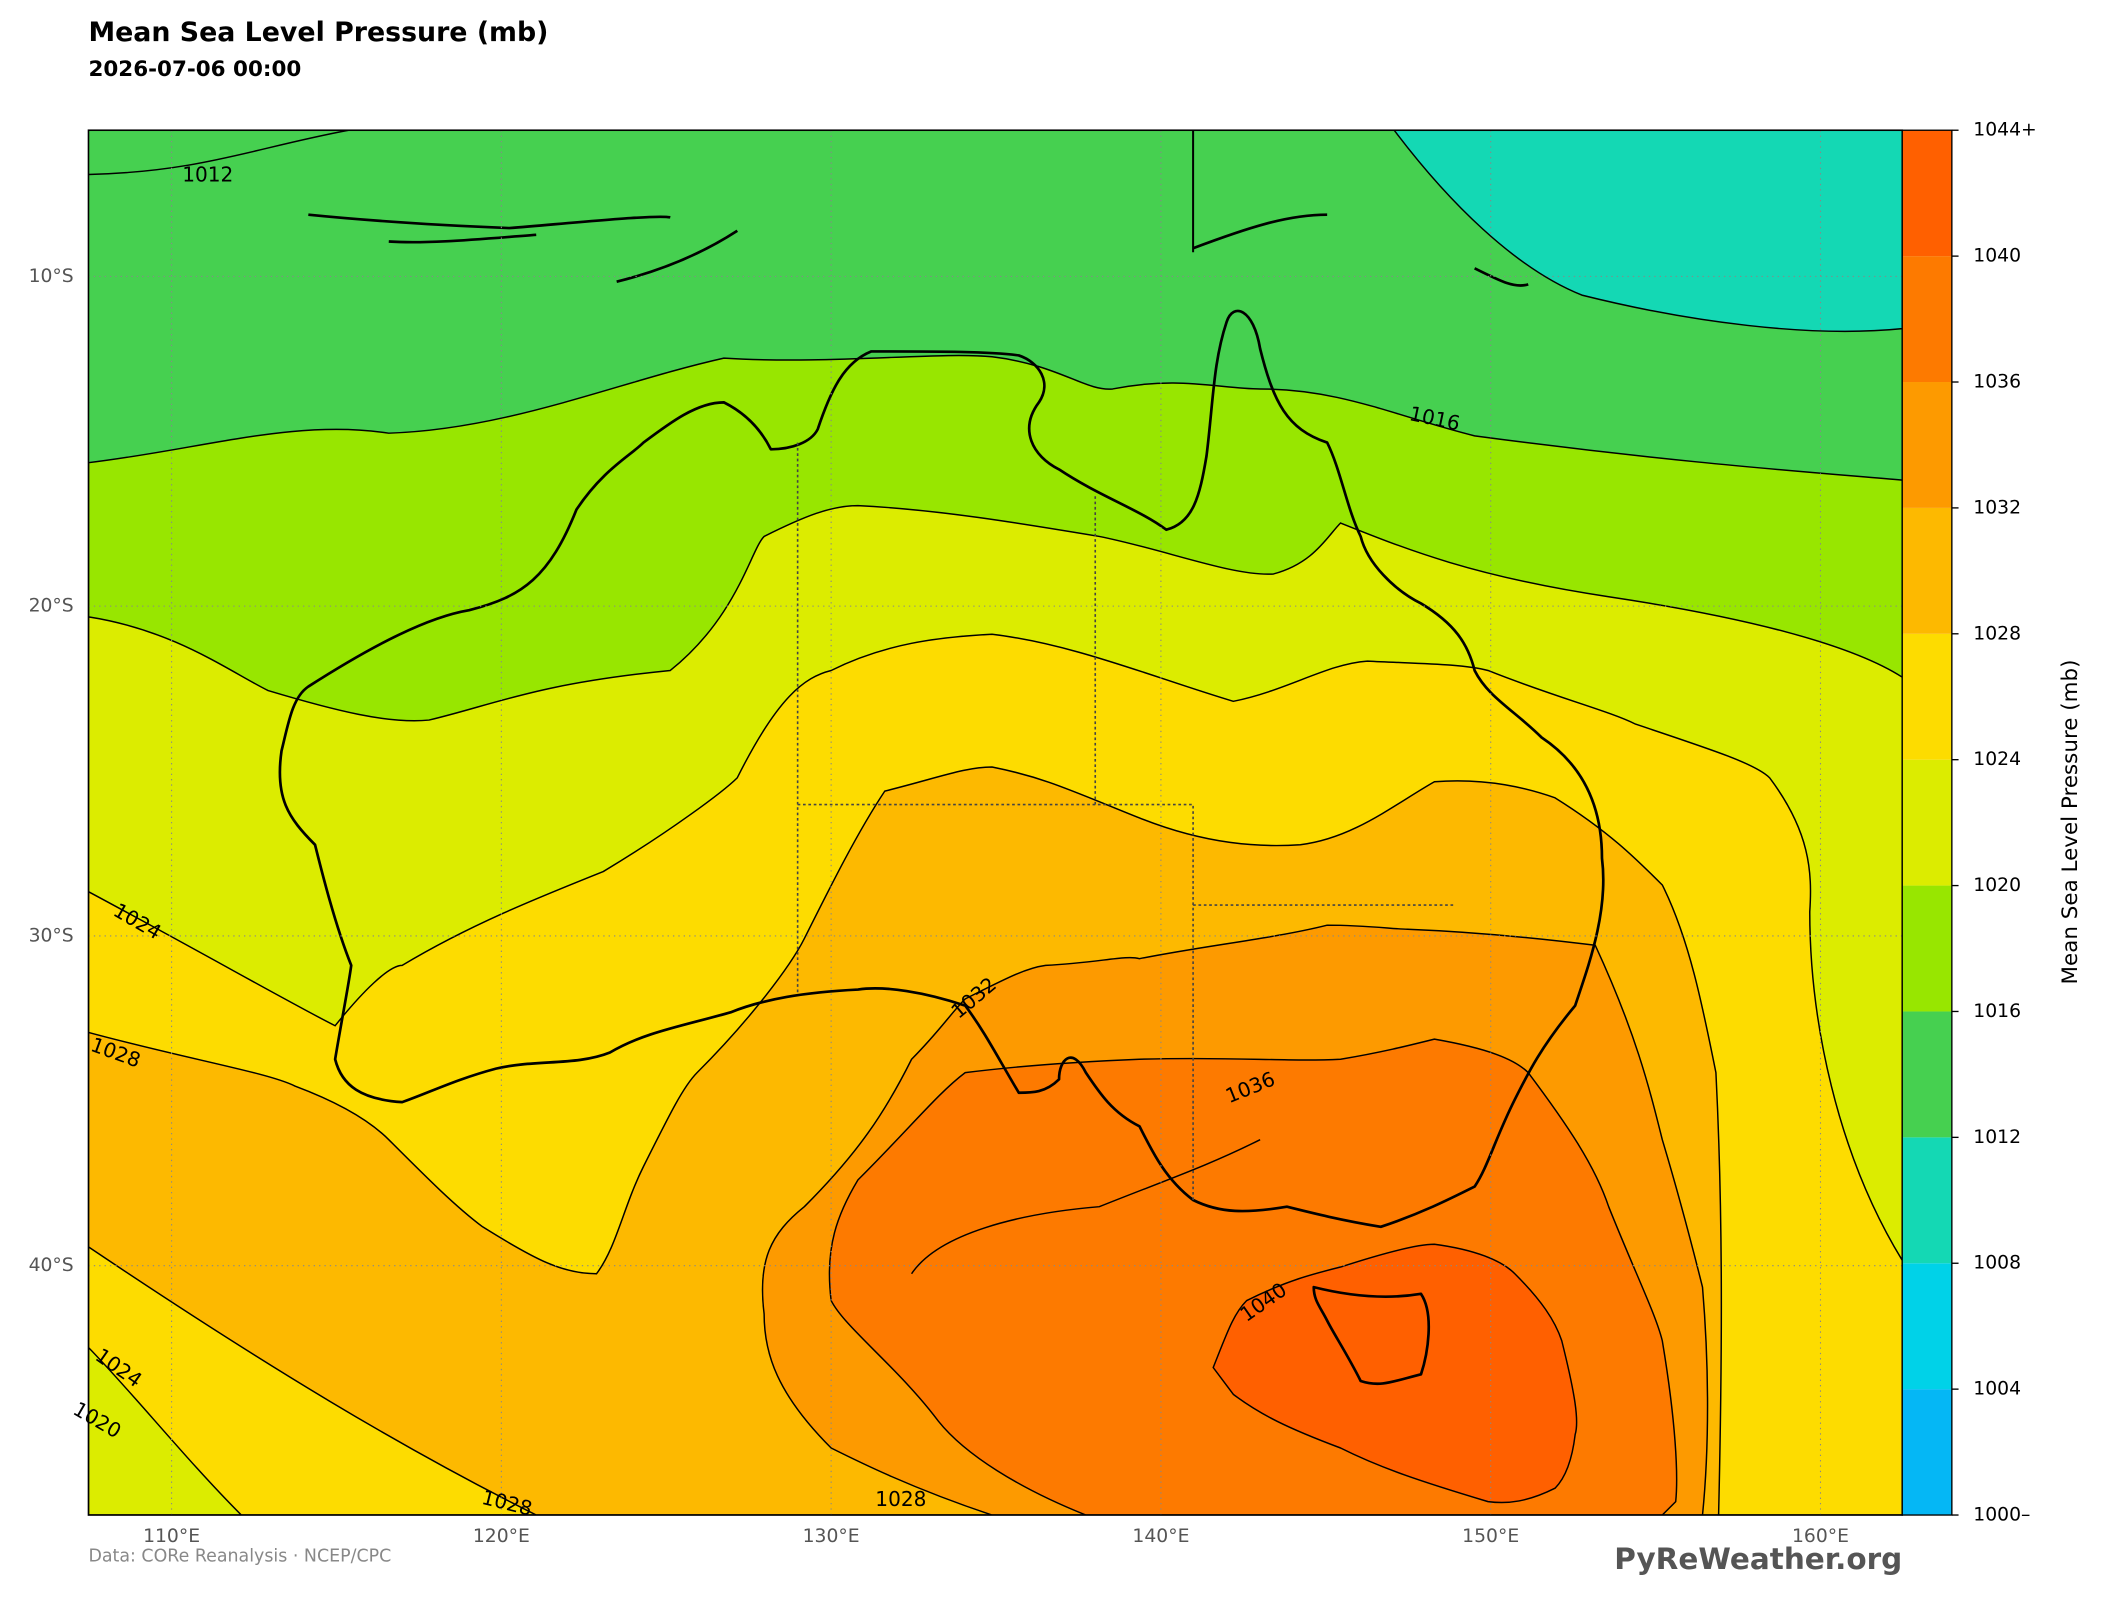 The width and height of the screenshot is (2102, 1597). I want to click on colorbar-tick-label: 1028, so click(1997, 633).